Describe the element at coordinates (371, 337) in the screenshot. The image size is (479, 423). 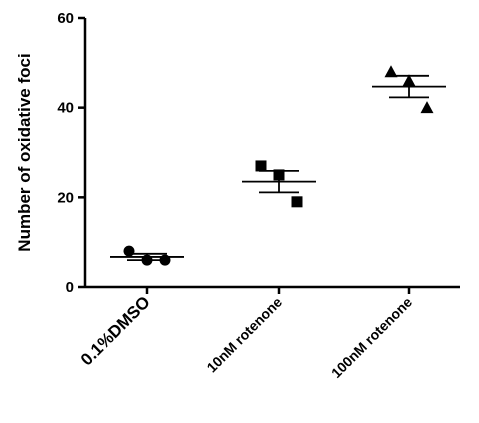
I see `x-tick-label: 100nM rotenone` at that location.